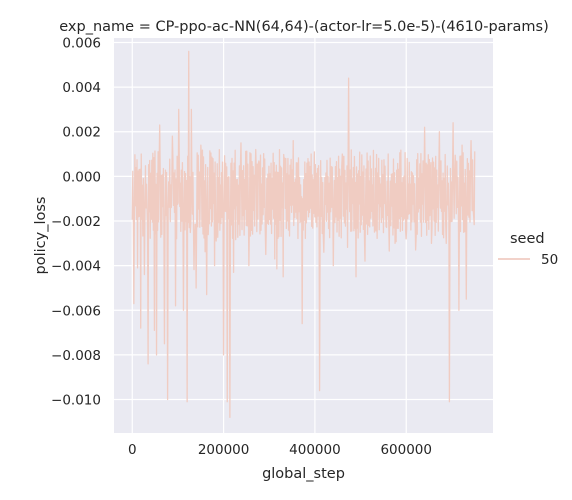 The width and height of the screenshot is (572, 500). What do you see at coordinates (81, 177) in the screenshot?
I see `y-tick-label: 0.000` at bounding box center [81, 177].